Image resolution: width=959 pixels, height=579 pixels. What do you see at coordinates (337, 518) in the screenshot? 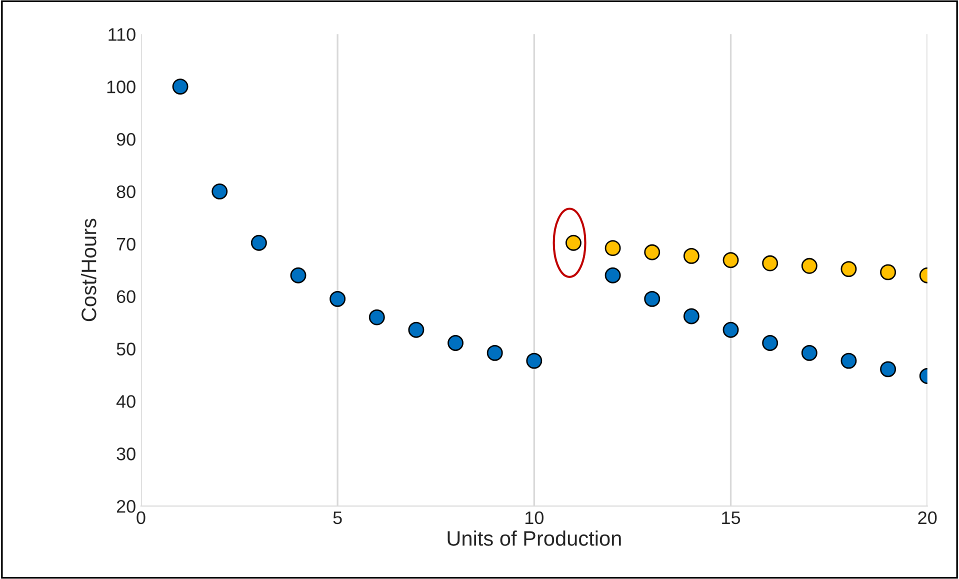
I see `x-tick-label: 5` at bounding box center [337, 518].